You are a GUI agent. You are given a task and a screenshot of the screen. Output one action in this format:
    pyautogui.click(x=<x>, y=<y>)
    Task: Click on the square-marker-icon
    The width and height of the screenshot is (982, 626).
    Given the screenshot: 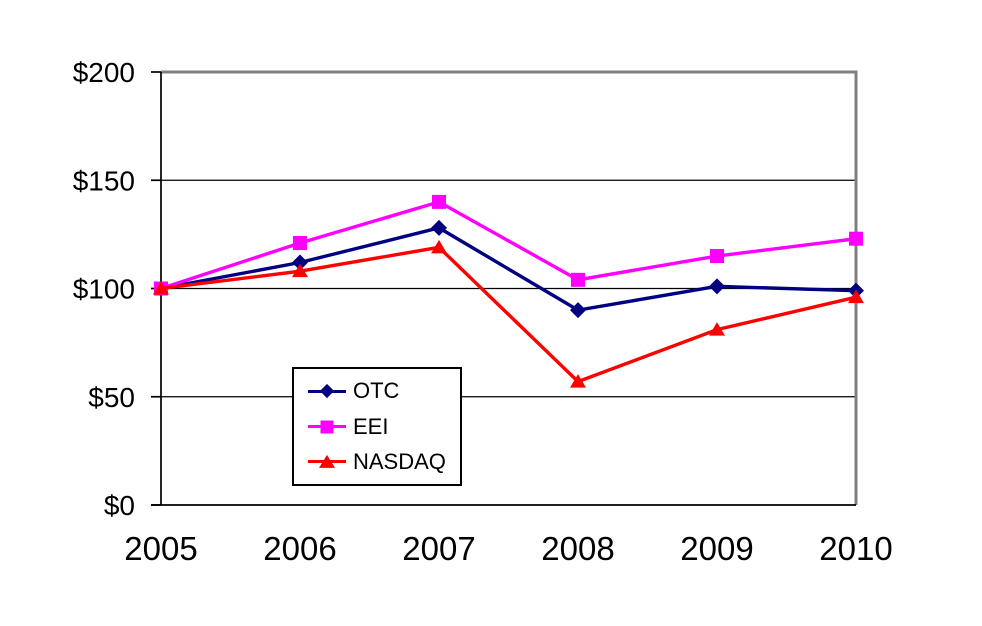 What is the action you would take?
    pyautogui.click(x=327, y=426)
    